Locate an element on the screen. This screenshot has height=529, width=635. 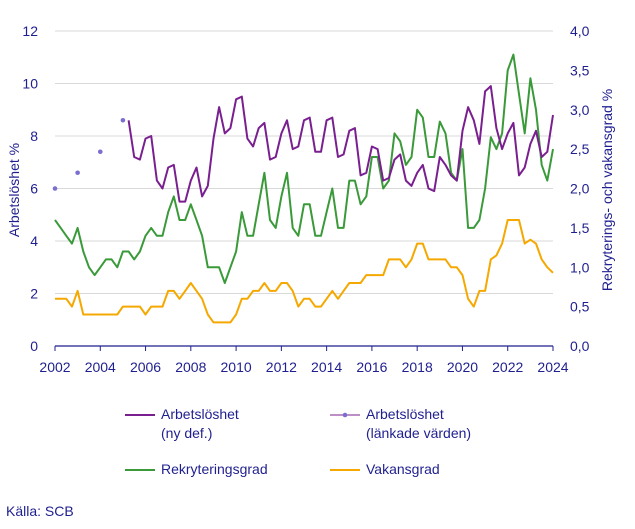
y-right-tick-label: 1,5 is located at coordinates (580, 228).